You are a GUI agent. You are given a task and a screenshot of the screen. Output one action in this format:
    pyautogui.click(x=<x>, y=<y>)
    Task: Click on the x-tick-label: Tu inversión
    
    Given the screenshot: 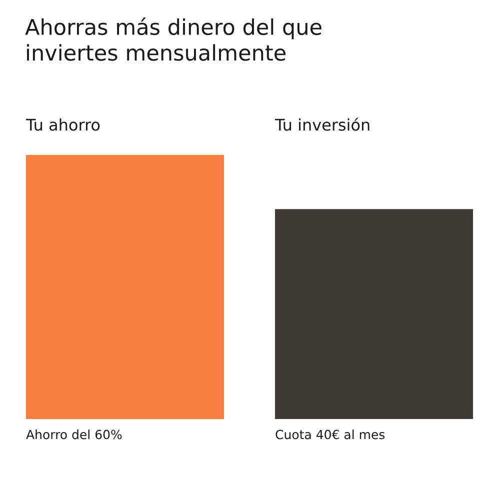 What is the action you would take?
    pyautogui.click(x=322, y=124)
    